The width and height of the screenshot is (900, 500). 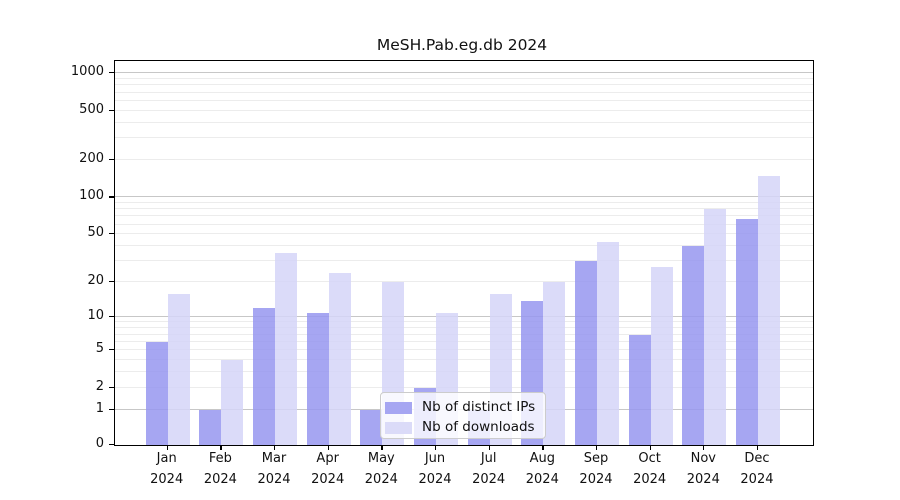 I want to click on x-tick-label-oct: Oct 2024, so click(x=650, y=469).